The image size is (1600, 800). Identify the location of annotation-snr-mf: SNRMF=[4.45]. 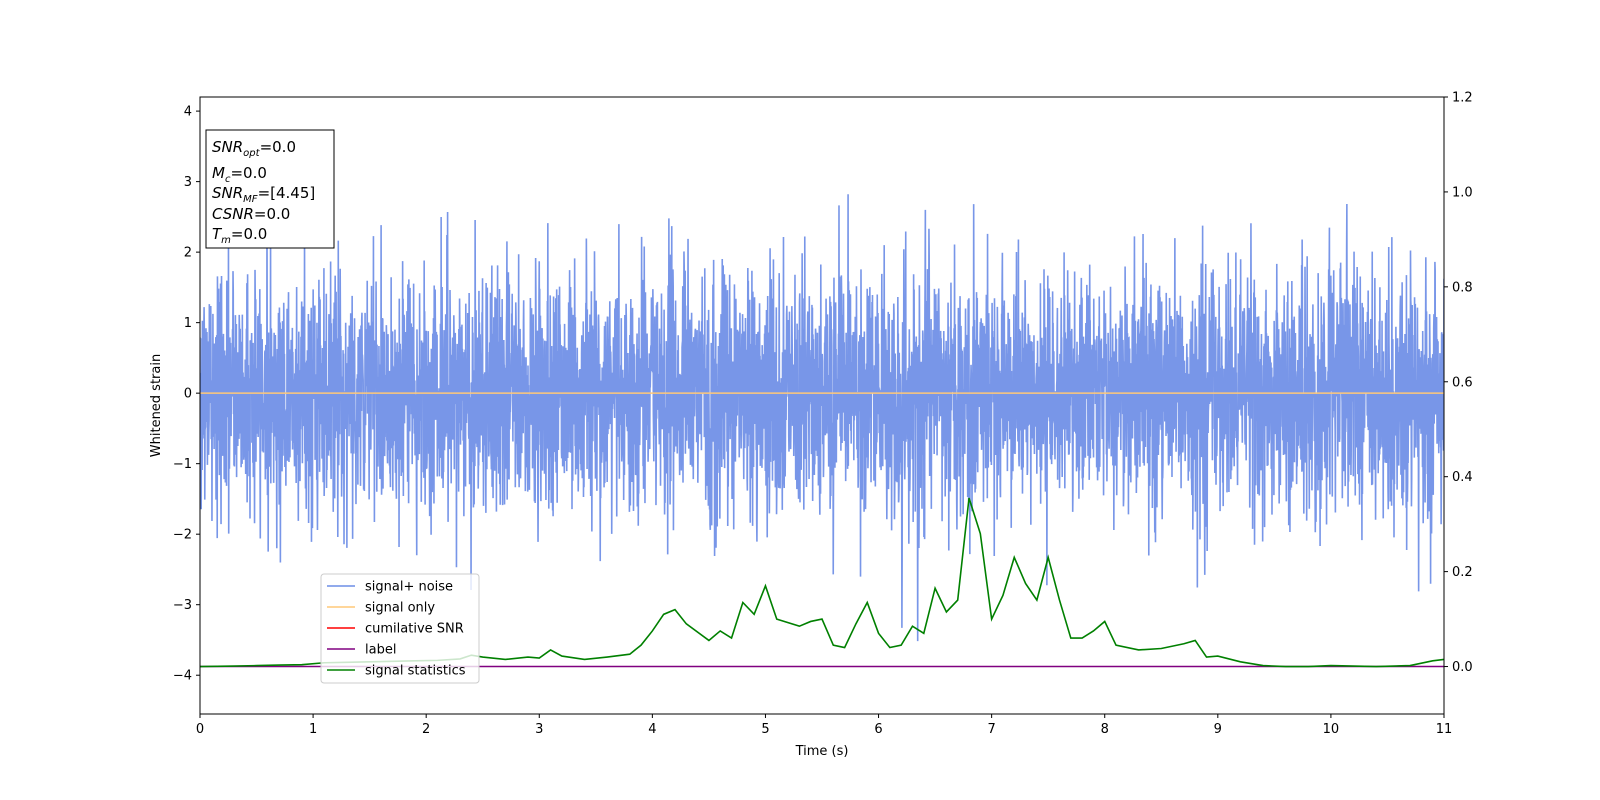
(263, 194).